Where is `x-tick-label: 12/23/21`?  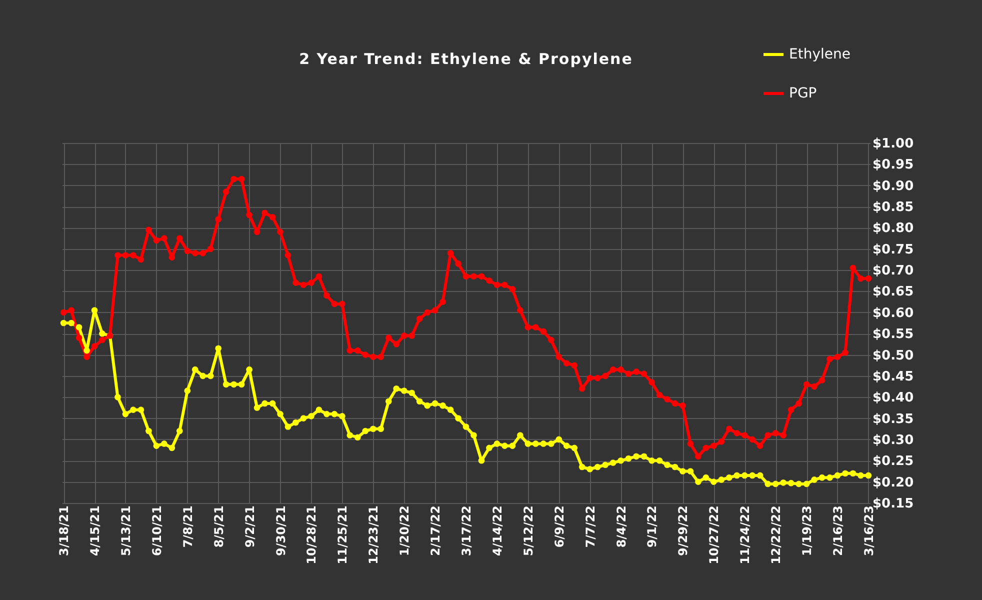
x-tick-label: 12/23/21 is located at coordinates (373, 535).